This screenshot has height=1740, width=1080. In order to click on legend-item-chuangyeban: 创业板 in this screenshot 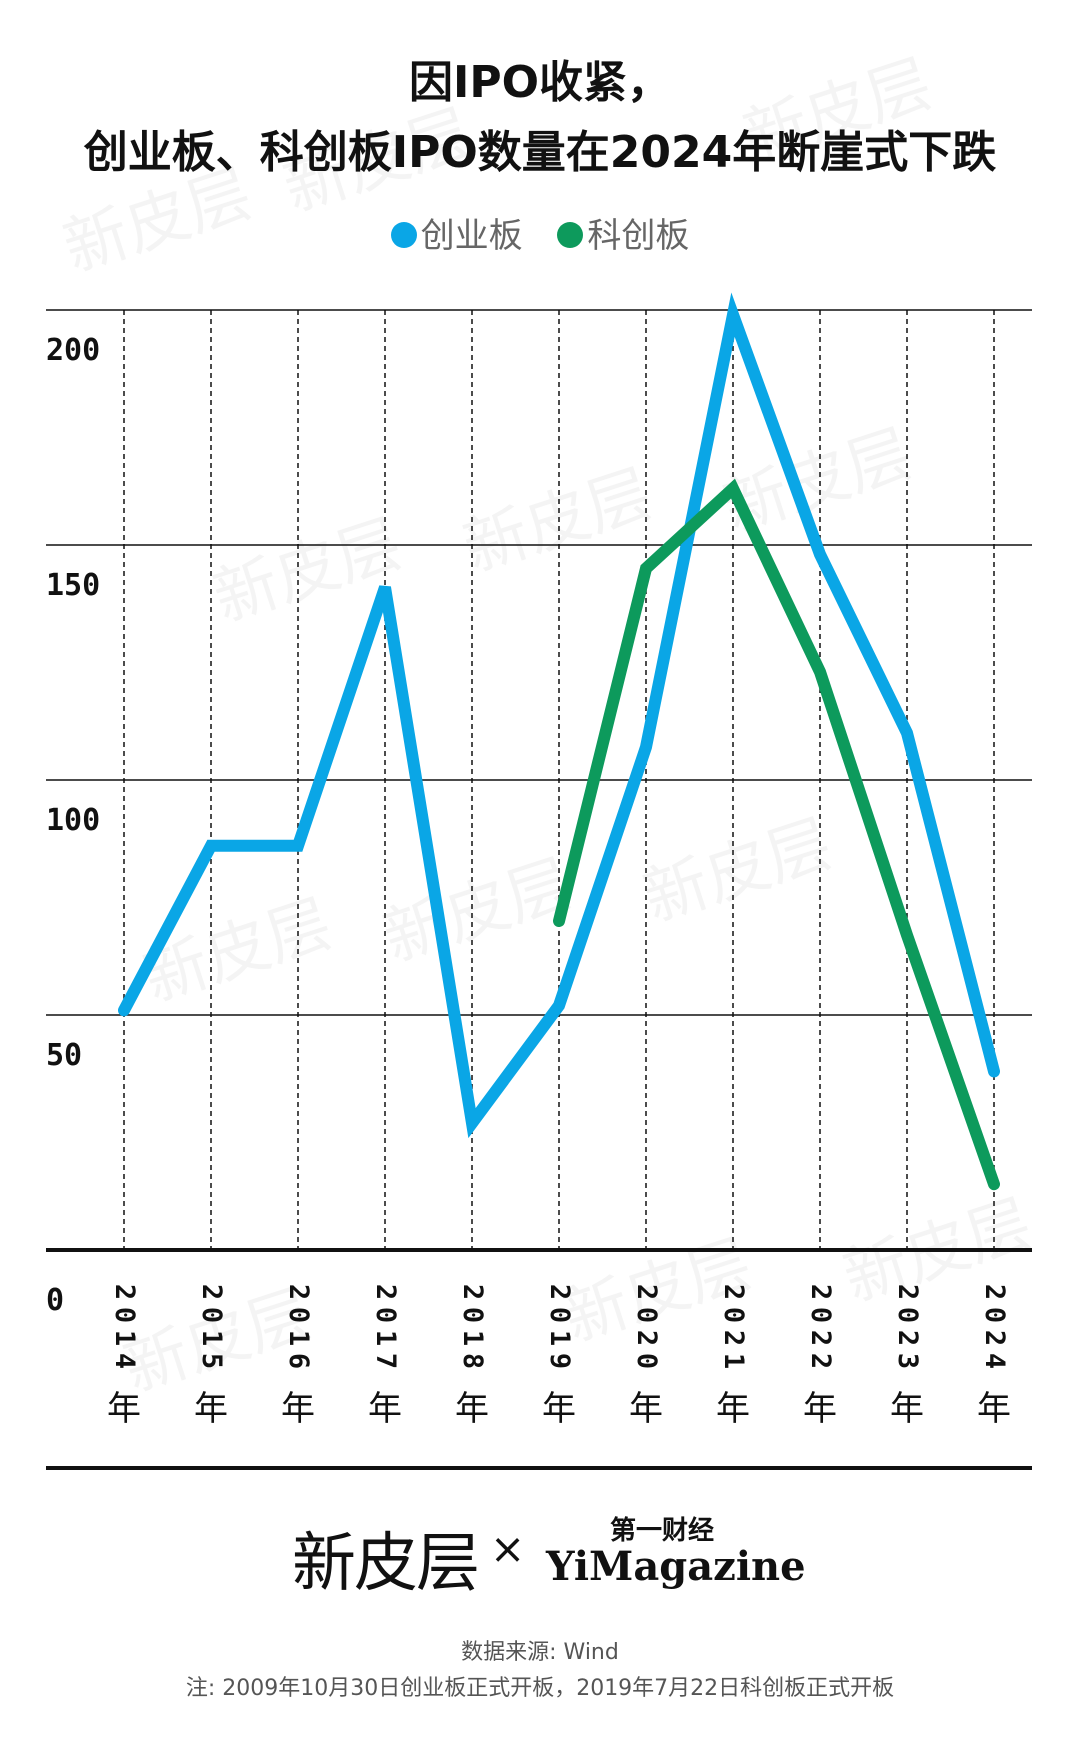, I will do `click(456, 232)`.